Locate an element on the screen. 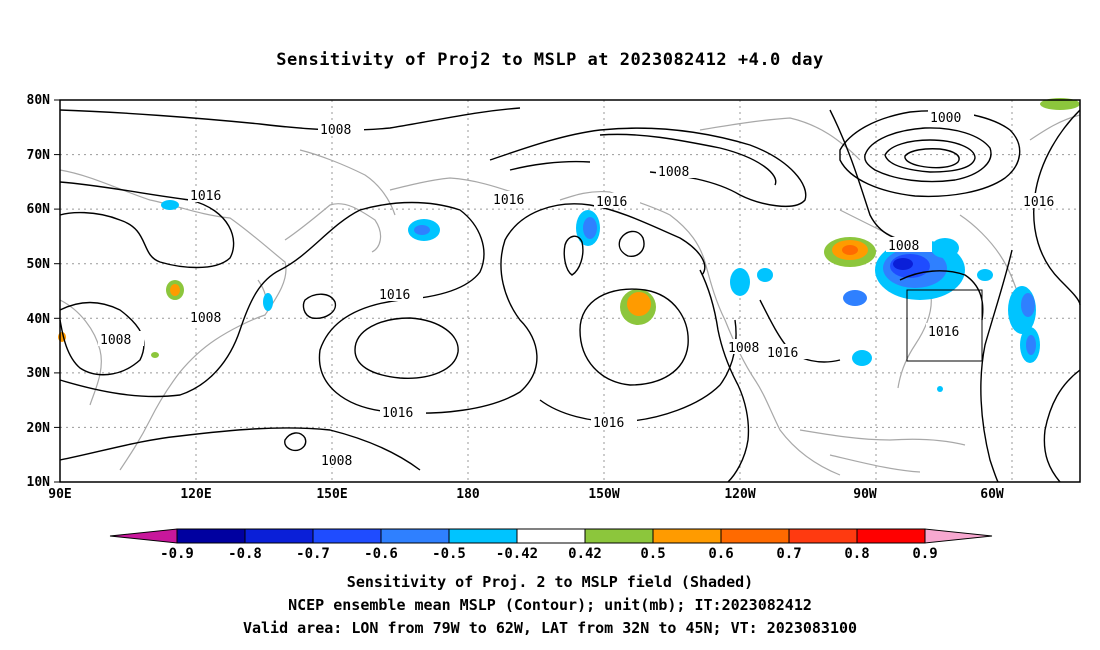  contour-label: 1000 is located at coordinates (945, 118).